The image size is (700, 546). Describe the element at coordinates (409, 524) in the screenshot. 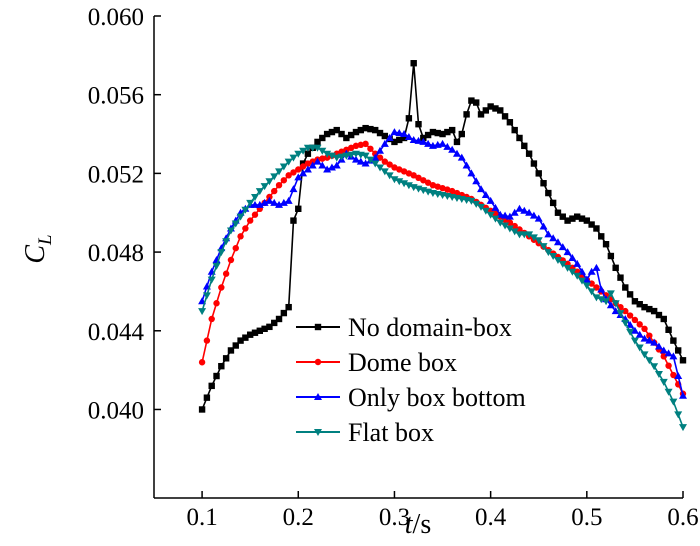

I see `x-axis-label-main: t` at that location.